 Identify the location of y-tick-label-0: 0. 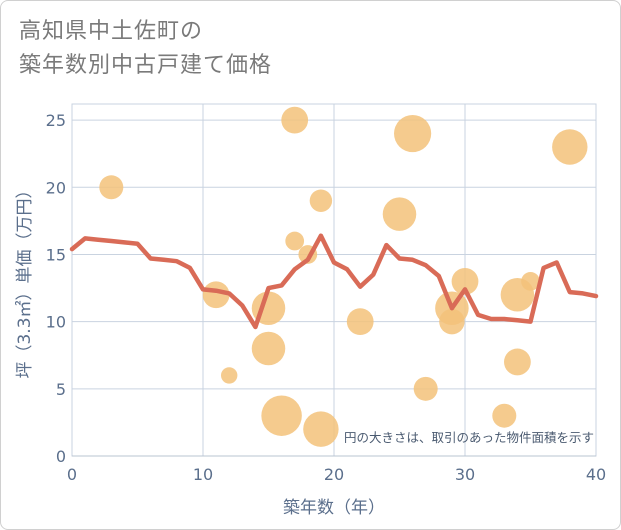
(61, 456).